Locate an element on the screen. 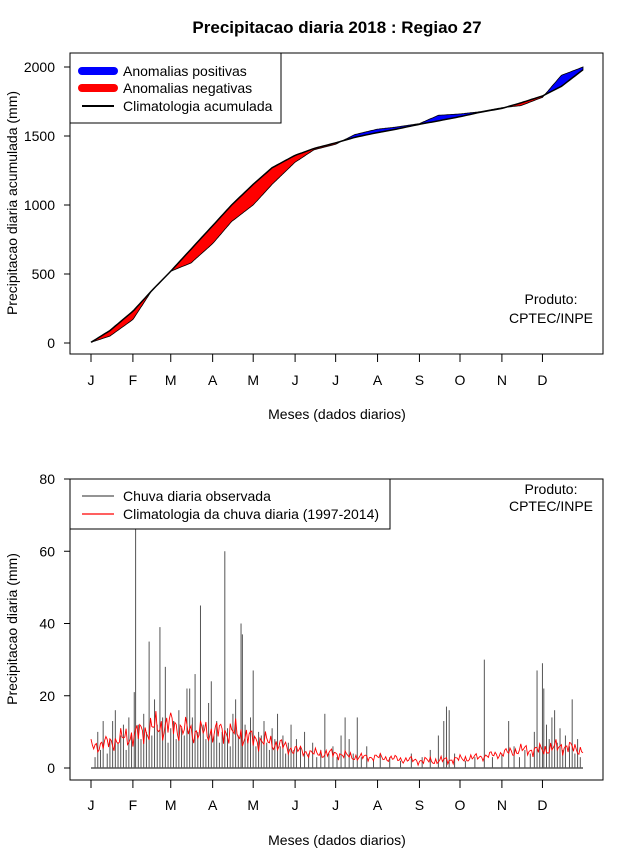 This screenshot has height=855, width=640. bottom-x-tick-label: D is located at coordinates (542, 805).